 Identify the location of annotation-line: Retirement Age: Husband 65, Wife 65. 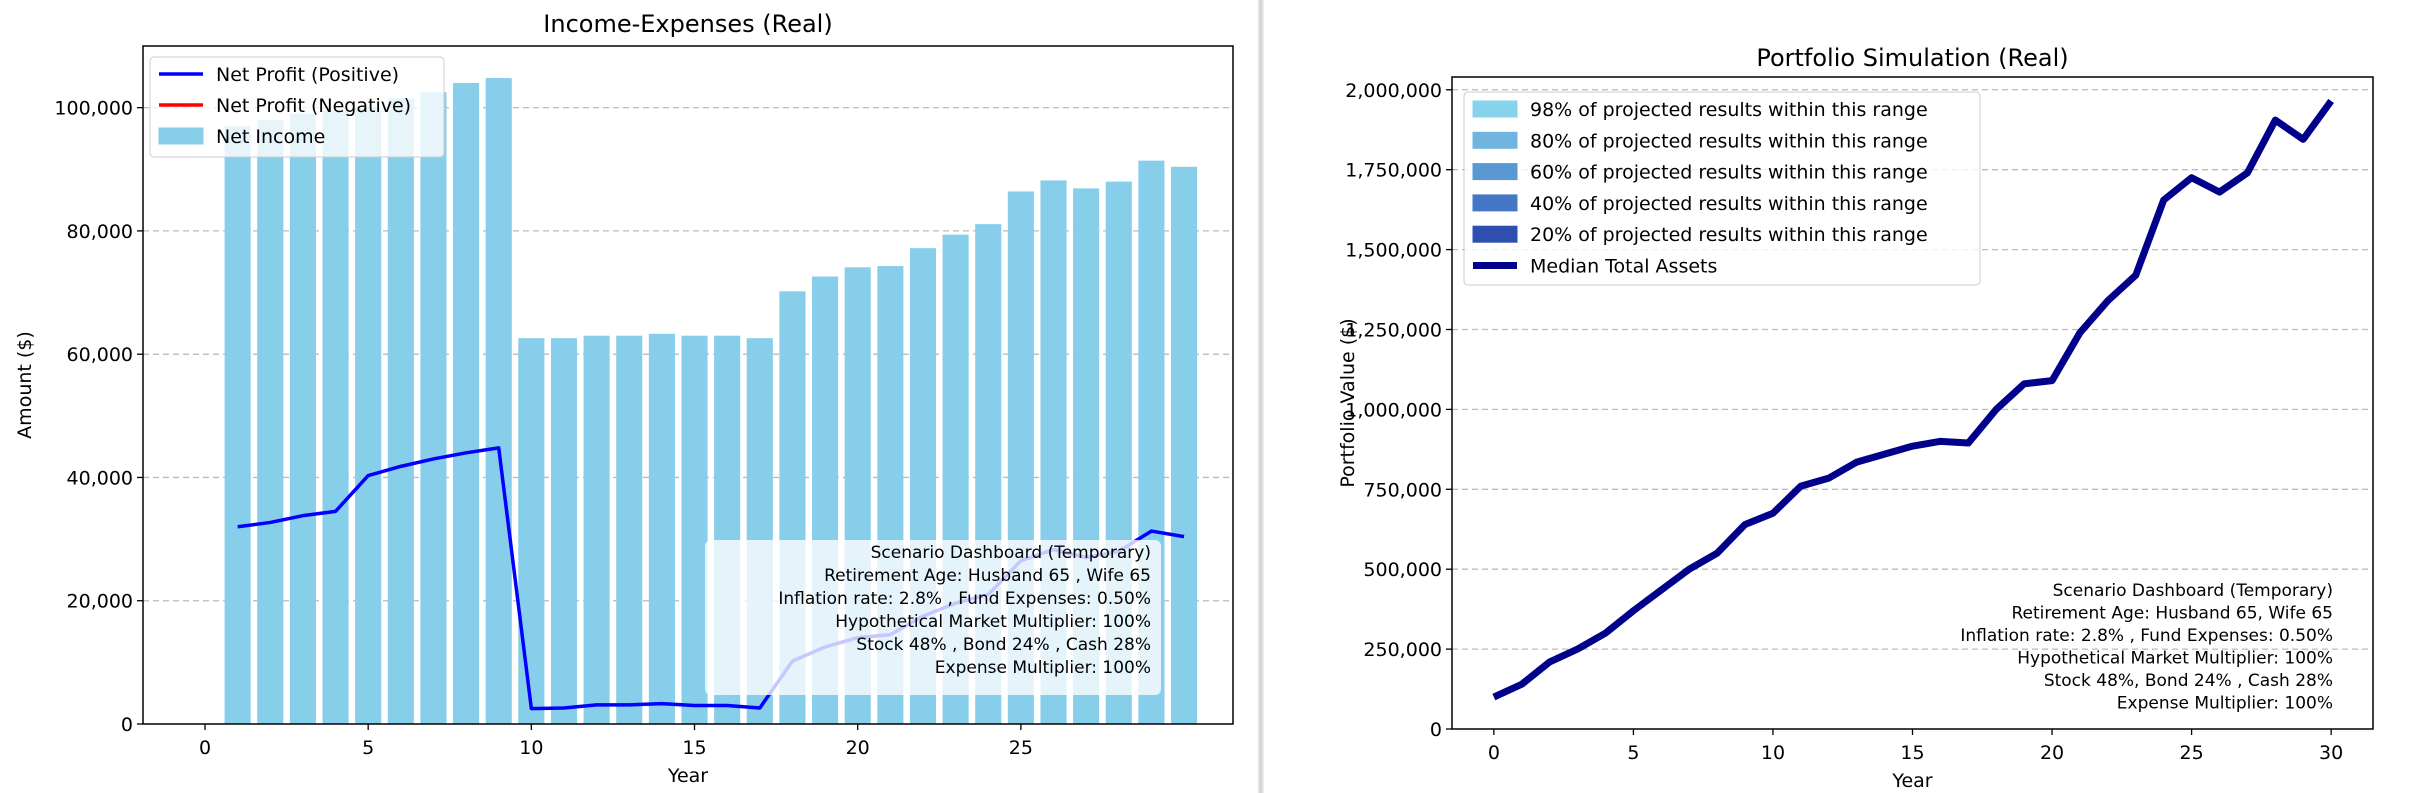
(2172, 614).